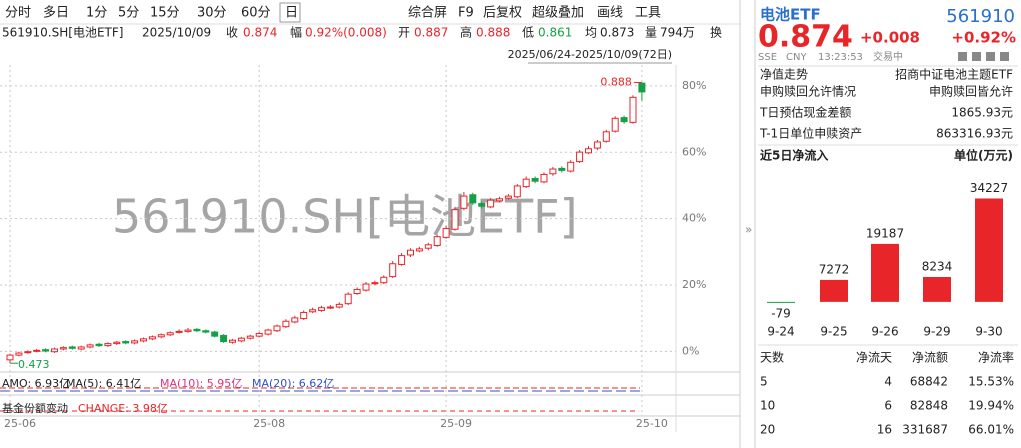  What do you see at coordinates (404, 33) in the screenshot?
I see `info-field: 开` at bounding box center [404, 33].